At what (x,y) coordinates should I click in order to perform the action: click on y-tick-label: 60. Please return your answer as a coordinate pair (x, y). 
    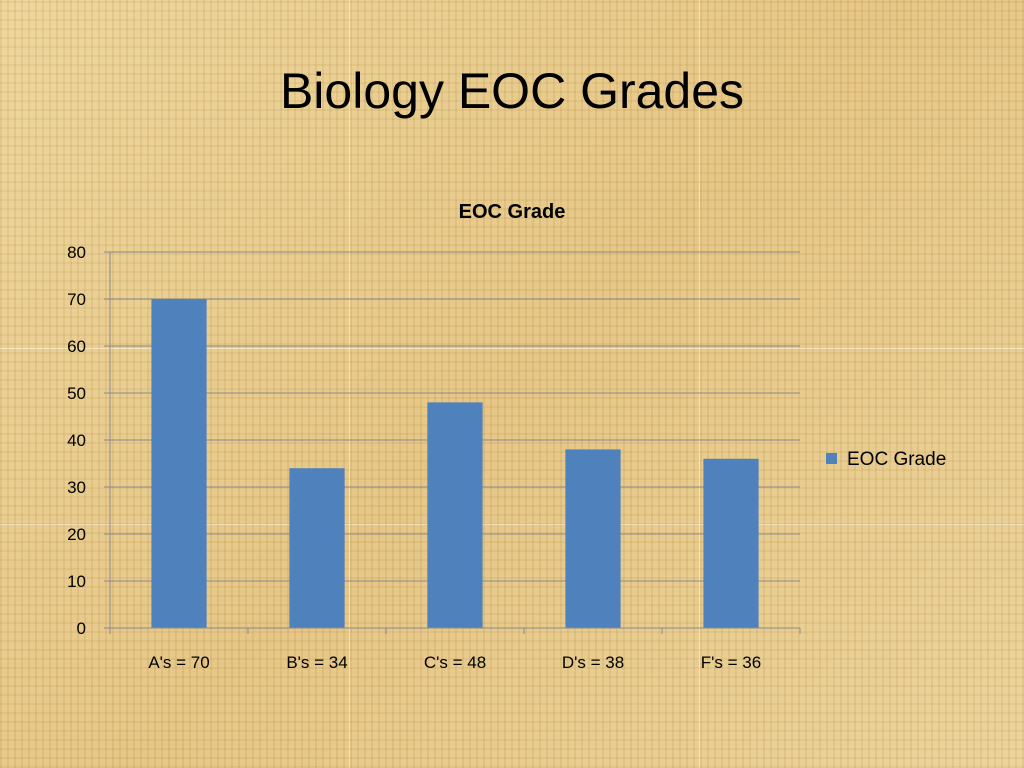
    Looking at the image, I should click on (76, 346).